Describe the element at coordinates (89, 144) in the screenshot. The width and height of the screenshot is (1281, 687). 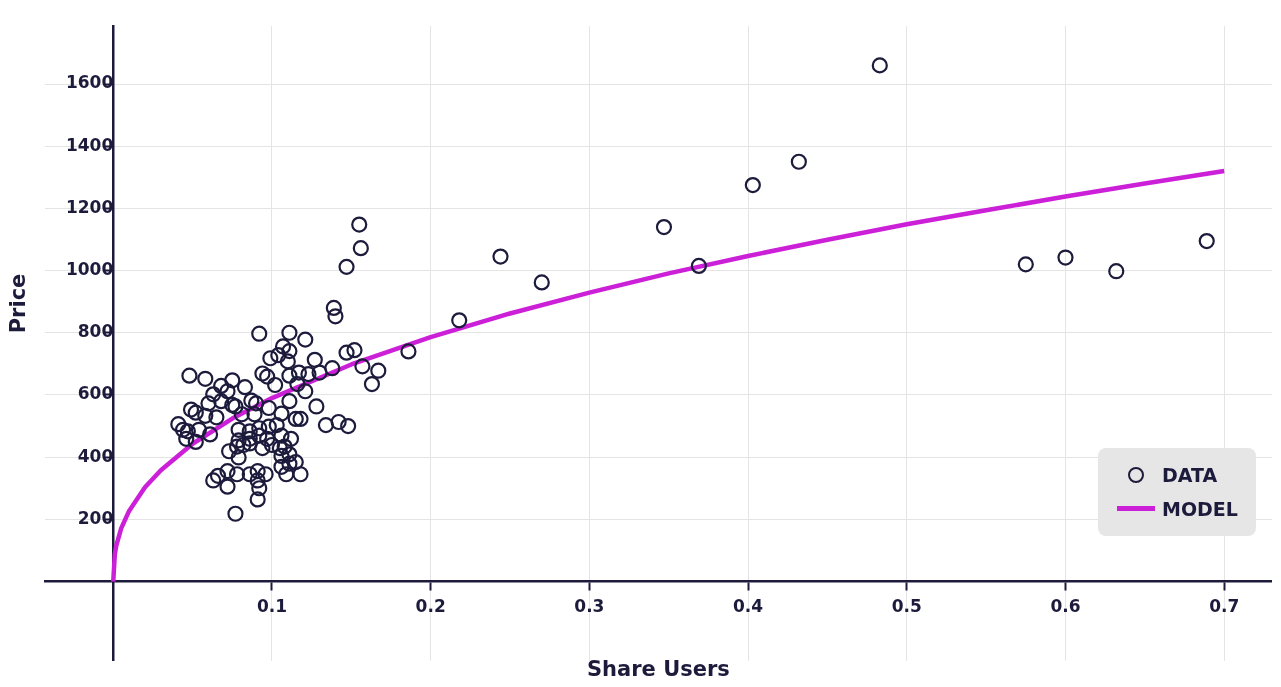
I see `y-tick-label: 1400` at that location.